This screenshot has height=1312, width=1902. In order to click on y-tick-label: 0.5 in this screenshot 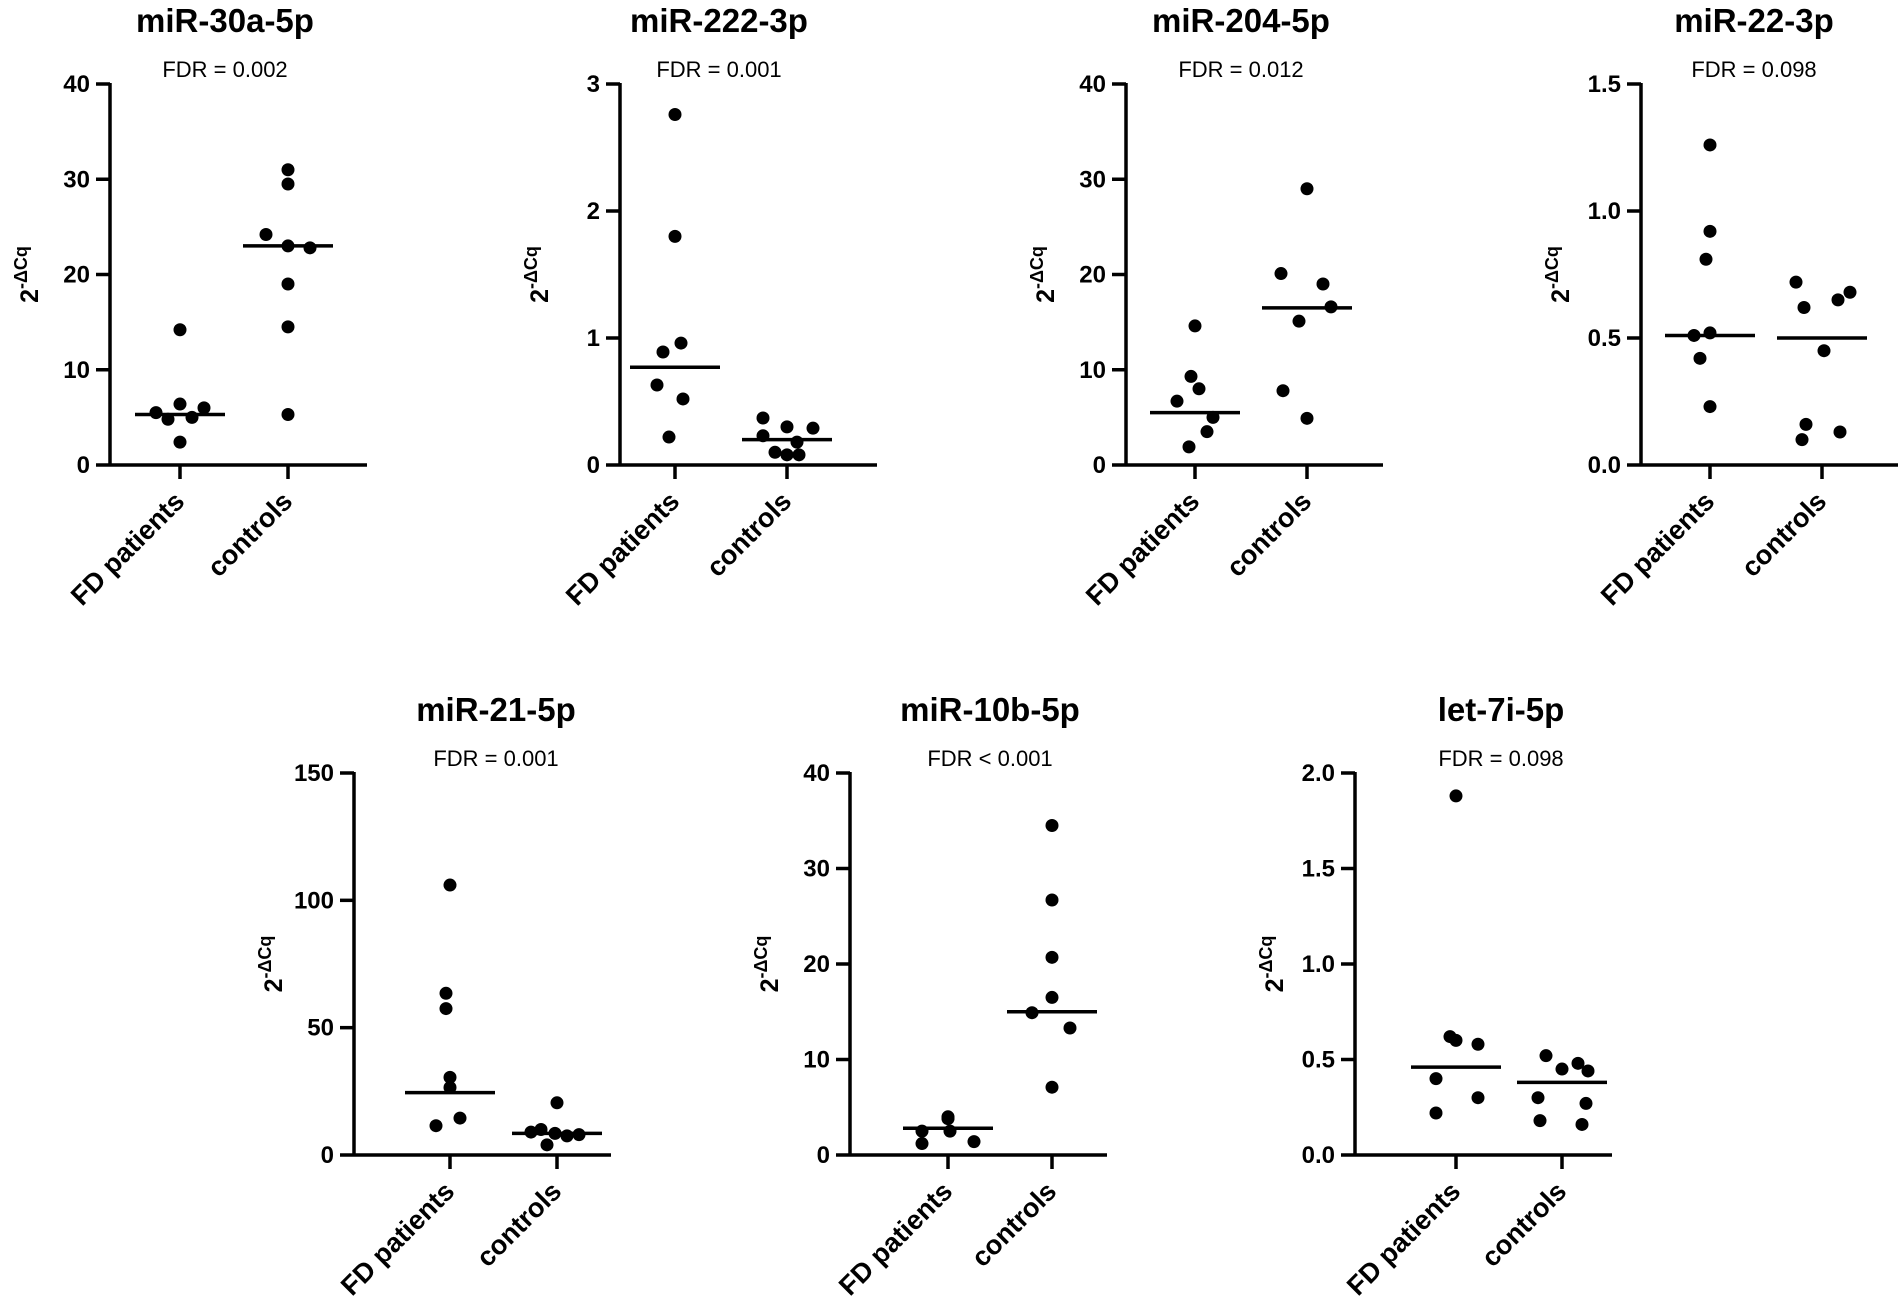, I will do `click(1604, 338)`.